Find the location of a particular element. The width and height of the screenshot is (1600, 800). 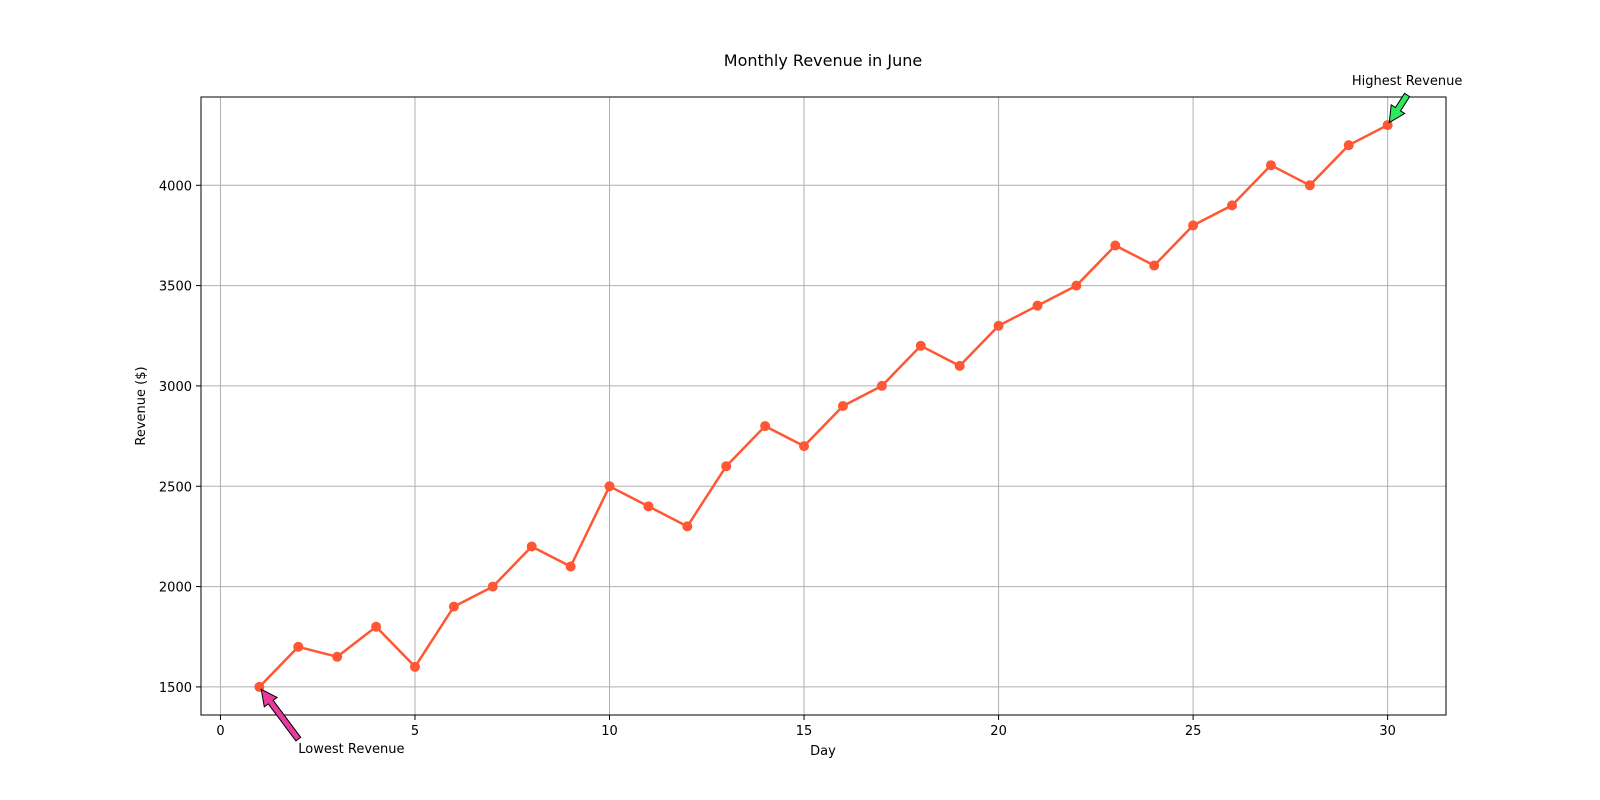

annotation-label: Lowest Revenue is located at coordinates (351, 749).